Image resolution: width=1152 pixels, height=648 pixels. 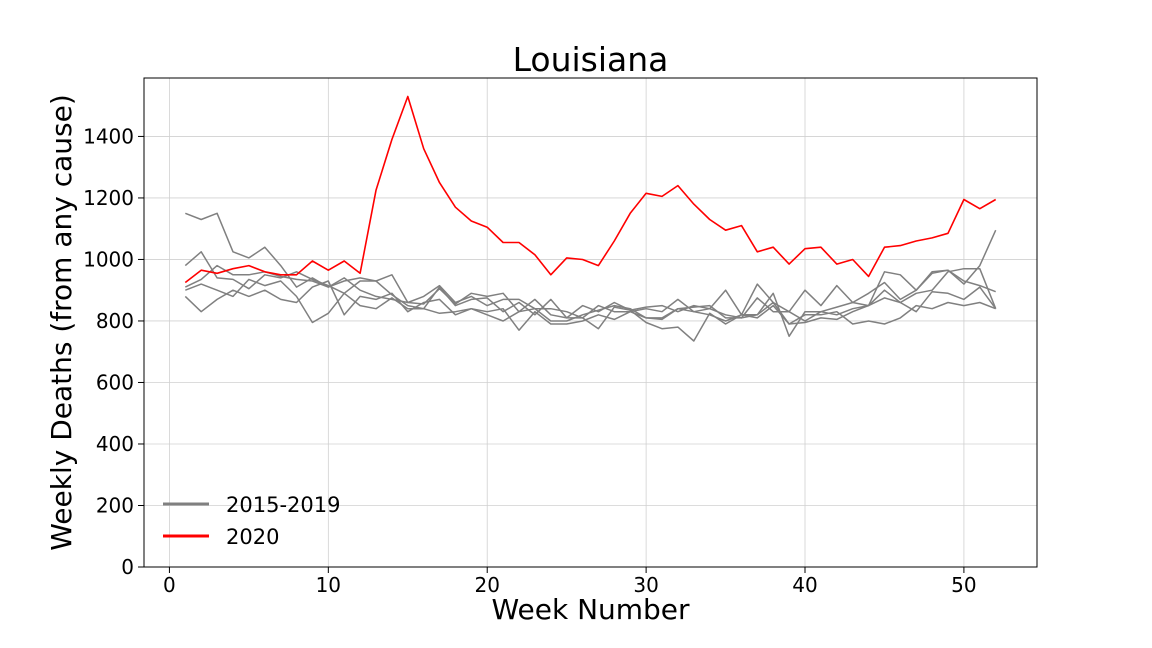 I want to click on x-axis-label: Week Number, so click(x=590, y=609).